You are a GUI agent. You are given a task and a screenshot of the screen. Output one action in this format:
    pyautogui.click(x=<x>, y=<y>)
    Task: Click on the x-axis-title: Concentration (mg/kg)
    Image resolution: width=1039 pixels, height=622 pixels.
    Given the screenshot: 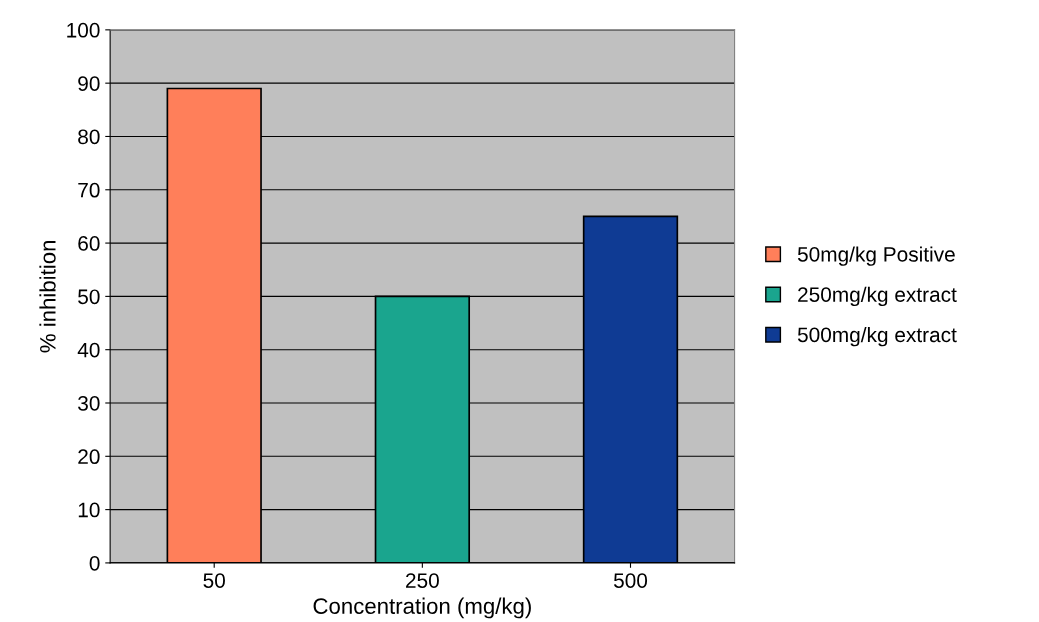 What is the action you would take?
    pyautogui.click(x=422, y=608)
    